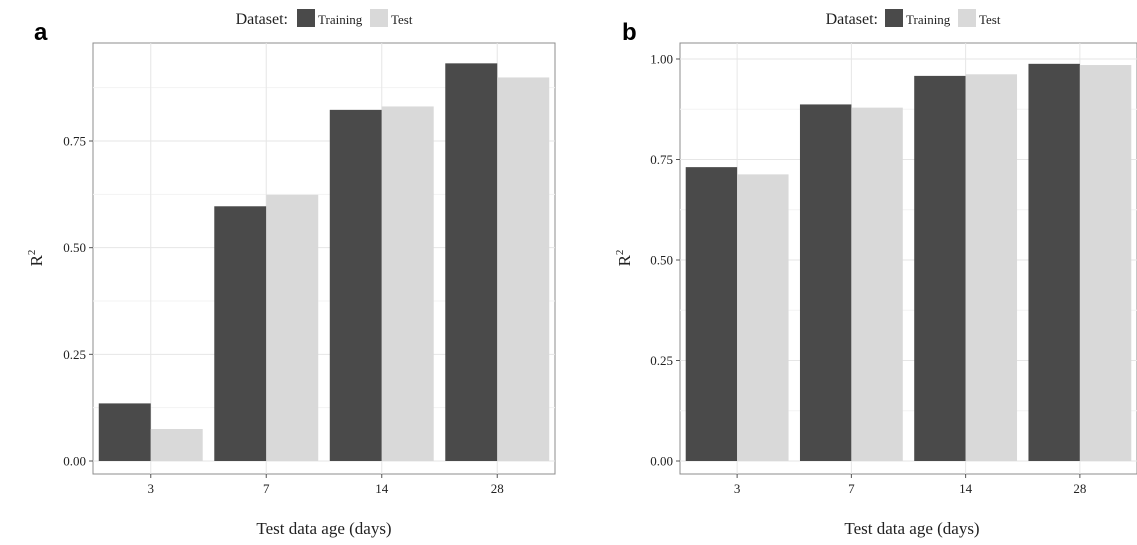 This screenshot has width=1137, height=545. Describe the element at coordinates (910, 485) in the screenshot. I see `panel-b-x-axis: 3 7 14 28` at that location.